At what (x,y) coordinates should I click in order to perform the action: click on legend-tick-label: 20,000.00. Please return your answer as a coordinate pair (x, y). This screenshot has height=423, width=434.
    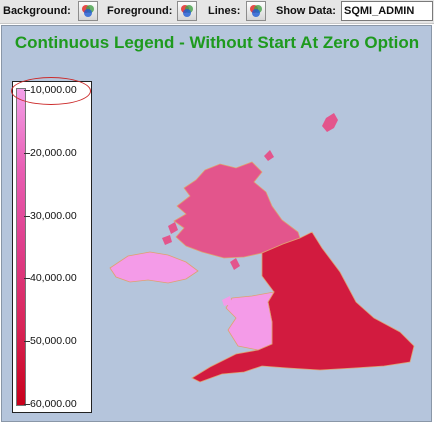
    Looking at the image, I should click on (53, 153).